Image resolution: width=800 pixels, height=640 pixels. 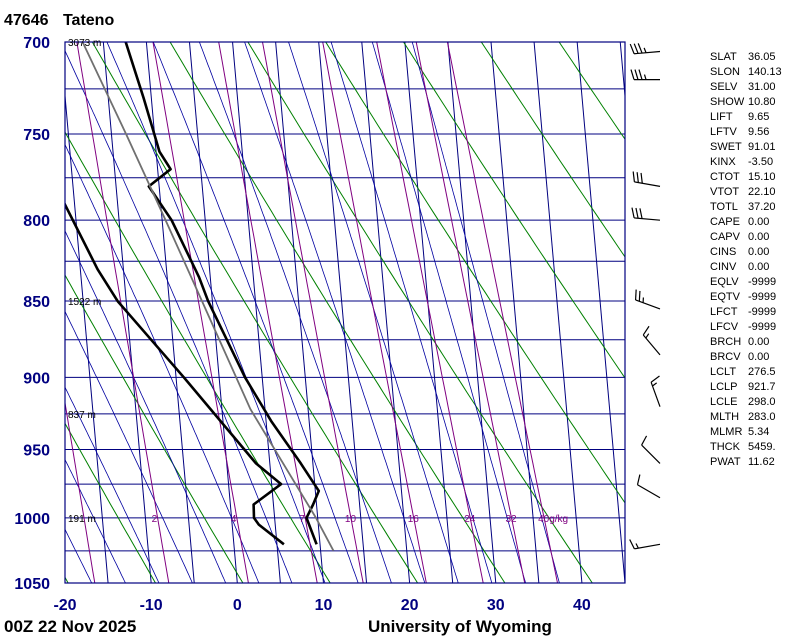 I want to click on index-value: 22.10, so click(x=762, y=192).